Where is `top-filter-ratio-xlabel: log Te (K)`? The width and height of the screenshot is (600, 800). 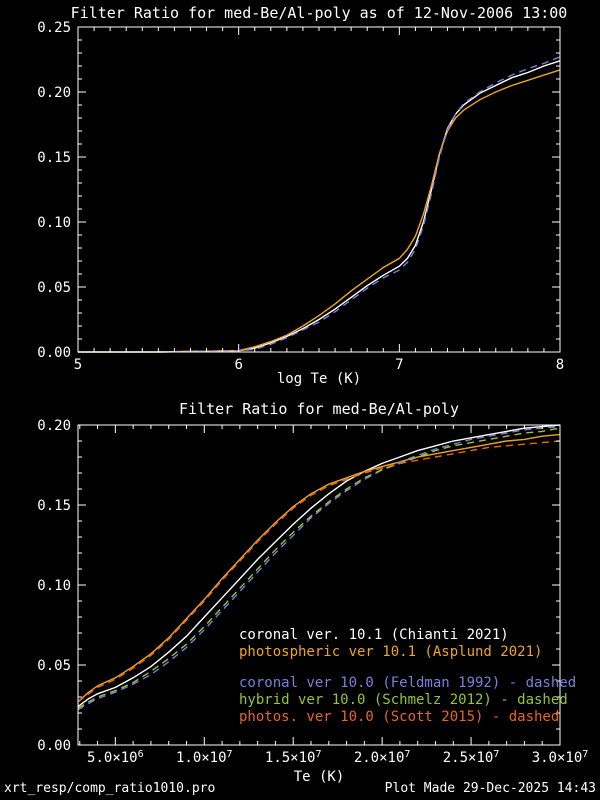 top-filter-ratio-xlabel: log Te (K) is located at coordinates (319, 379).